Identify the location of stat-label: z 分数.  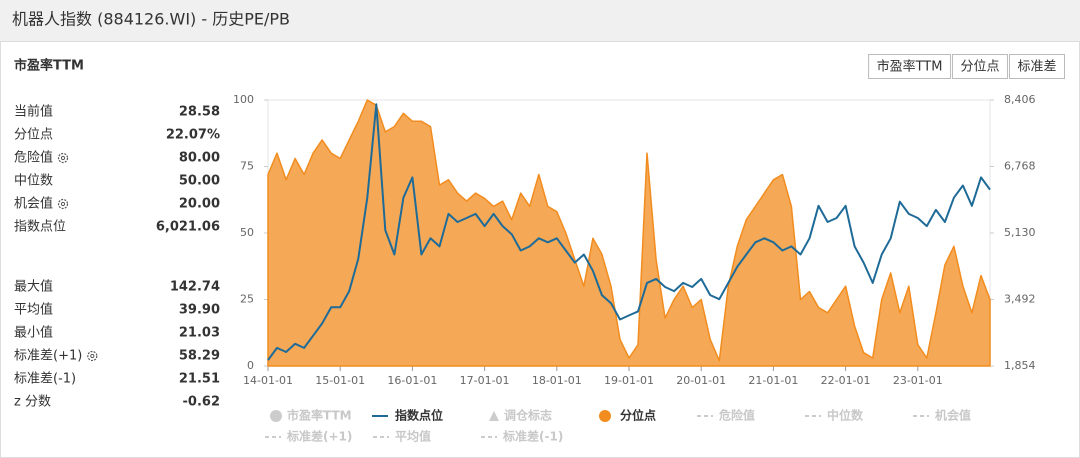
(32, 402).